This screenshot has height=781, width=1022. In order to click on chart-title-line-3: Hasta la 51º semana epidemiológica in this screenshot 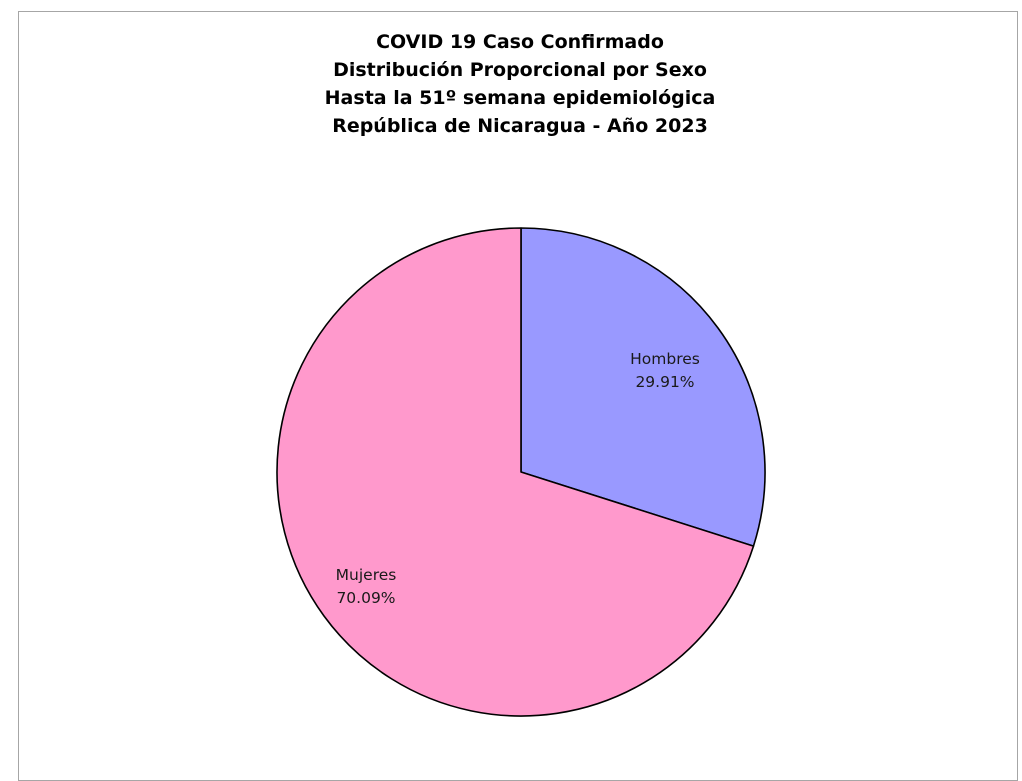, I will do `click(520, 98)`.